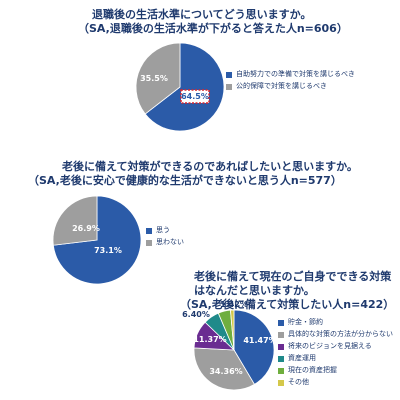 The height and width of the screenshot is (400, 400). Describe the element at coordinates (234, 304) in the screenshot. I see `chart3-data-label-5: 1.42%` at that location.